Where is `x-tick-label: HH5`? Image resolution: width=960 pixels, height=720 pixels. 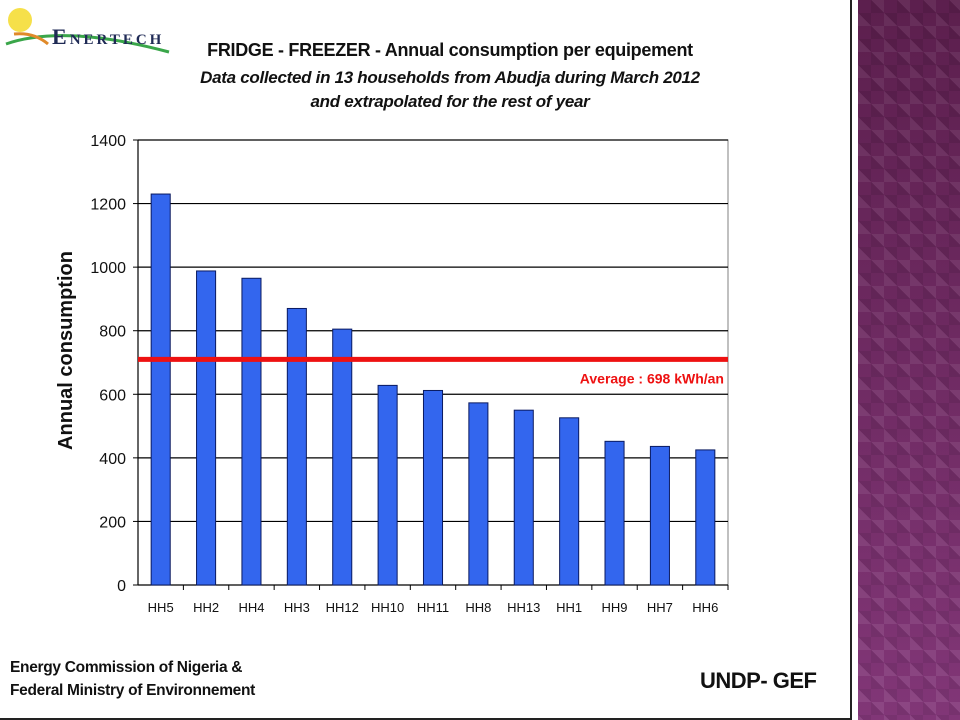 x-tick-label: HH5 is located at coordinates (161, 607).